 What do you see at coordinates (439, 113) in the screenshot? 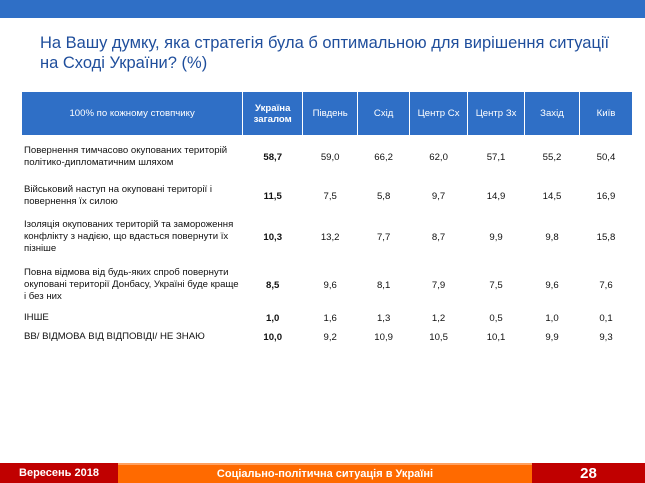
I see `column-header: Центр Сх` at bounding box center [439, 113].